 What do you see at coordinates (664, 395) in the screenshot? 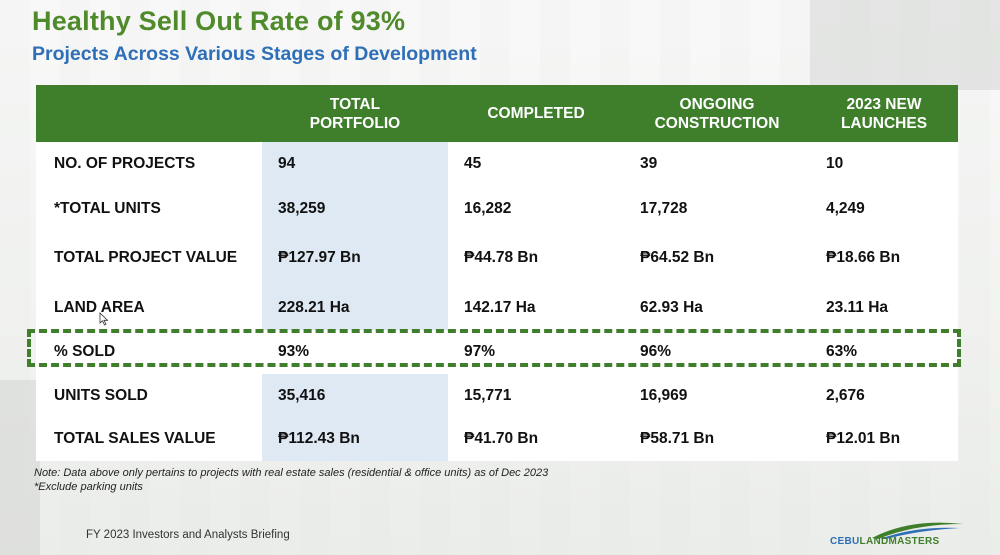
I see `cell-ongoing: 16,969` at bounding box center [664, 395].